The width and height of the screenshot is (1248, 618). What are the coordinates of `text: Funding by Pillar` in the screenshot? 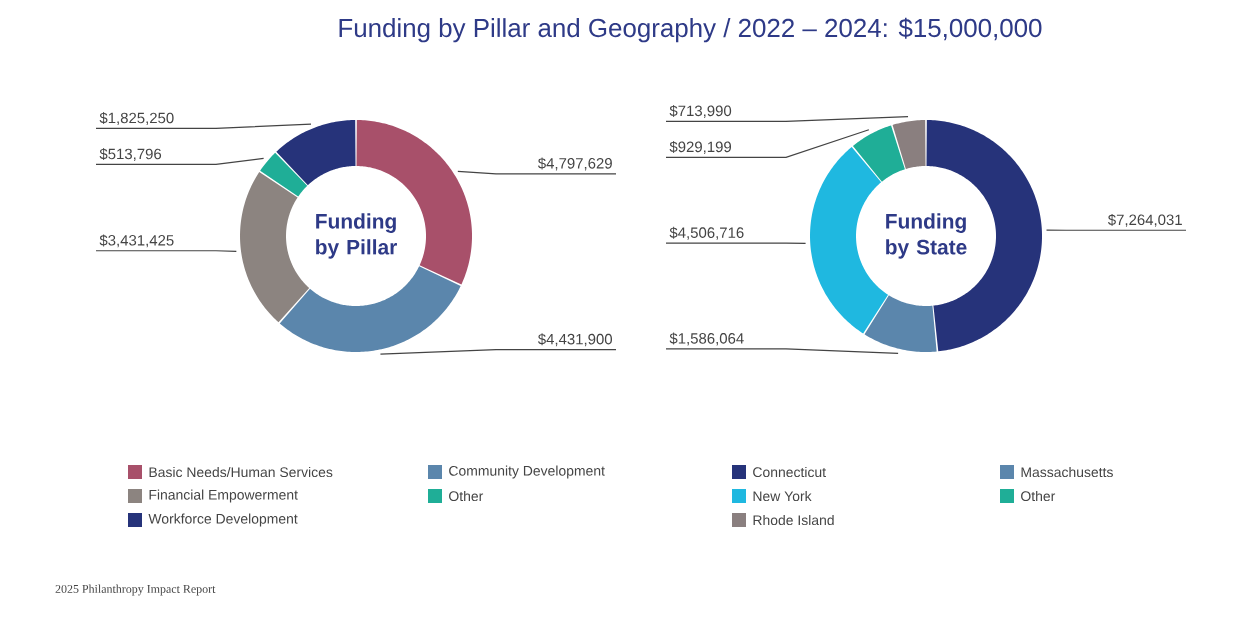 It's located at (356, 236).